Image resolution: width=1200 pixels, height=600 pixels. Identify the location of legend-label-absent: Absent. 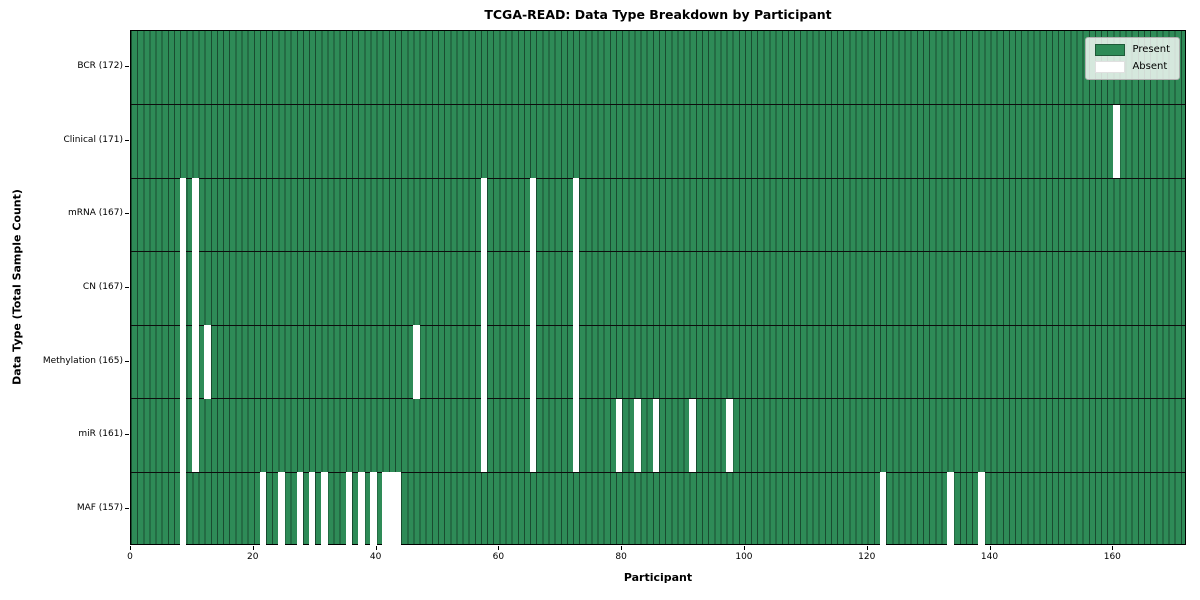
(1150, 66).